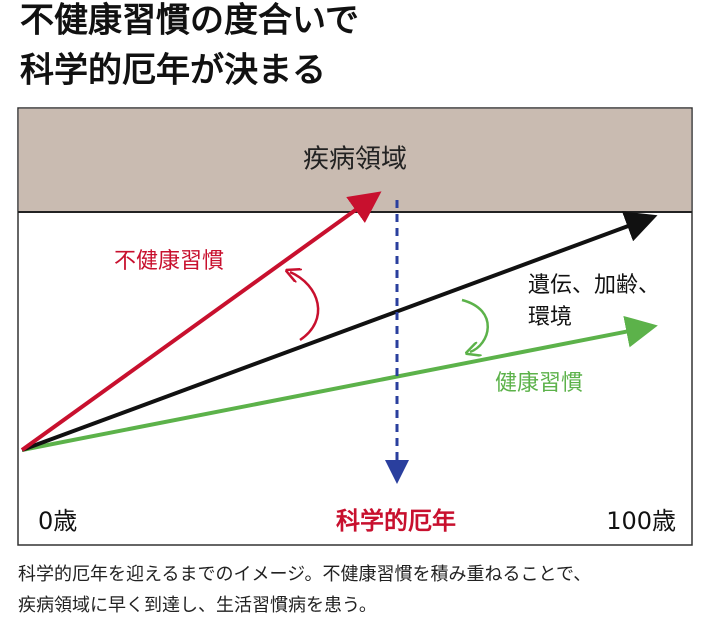  What do you see at coordinates (355, 160) in the screenshot?
I see `region-label: 疾病領域` at bounding box center [355, 160].